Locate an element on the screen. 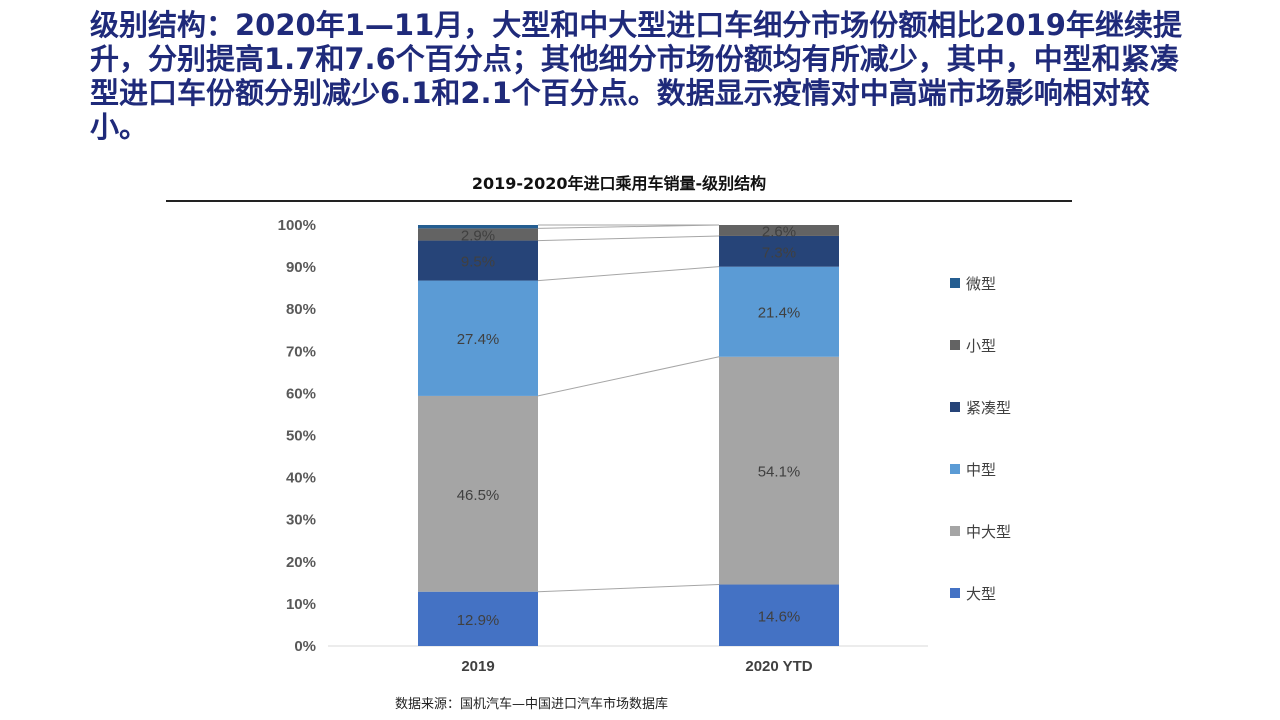  y-tick-label: 60% is located at coordinates (301, 393).